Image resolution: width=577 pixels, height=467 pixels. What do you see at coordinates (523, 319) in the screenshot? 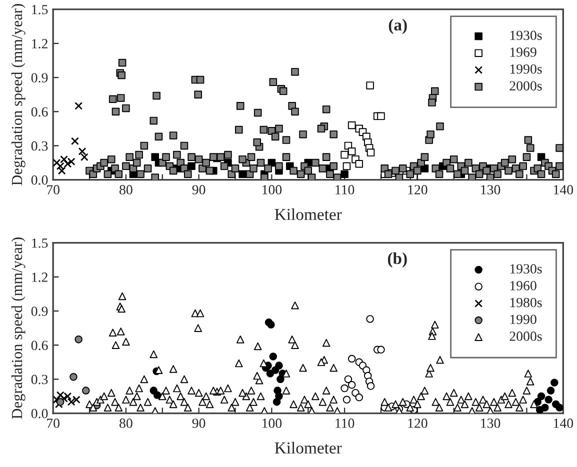
I see `legend-label: 1990` at bounding box center [523, 319].